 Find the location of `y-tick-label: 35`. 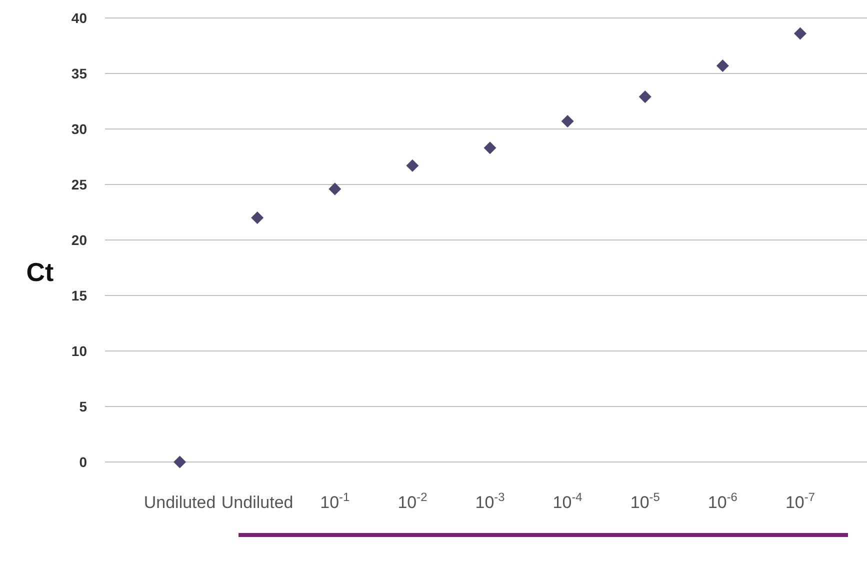

y-tick-label: 35 is located at coordinates (79, 73).